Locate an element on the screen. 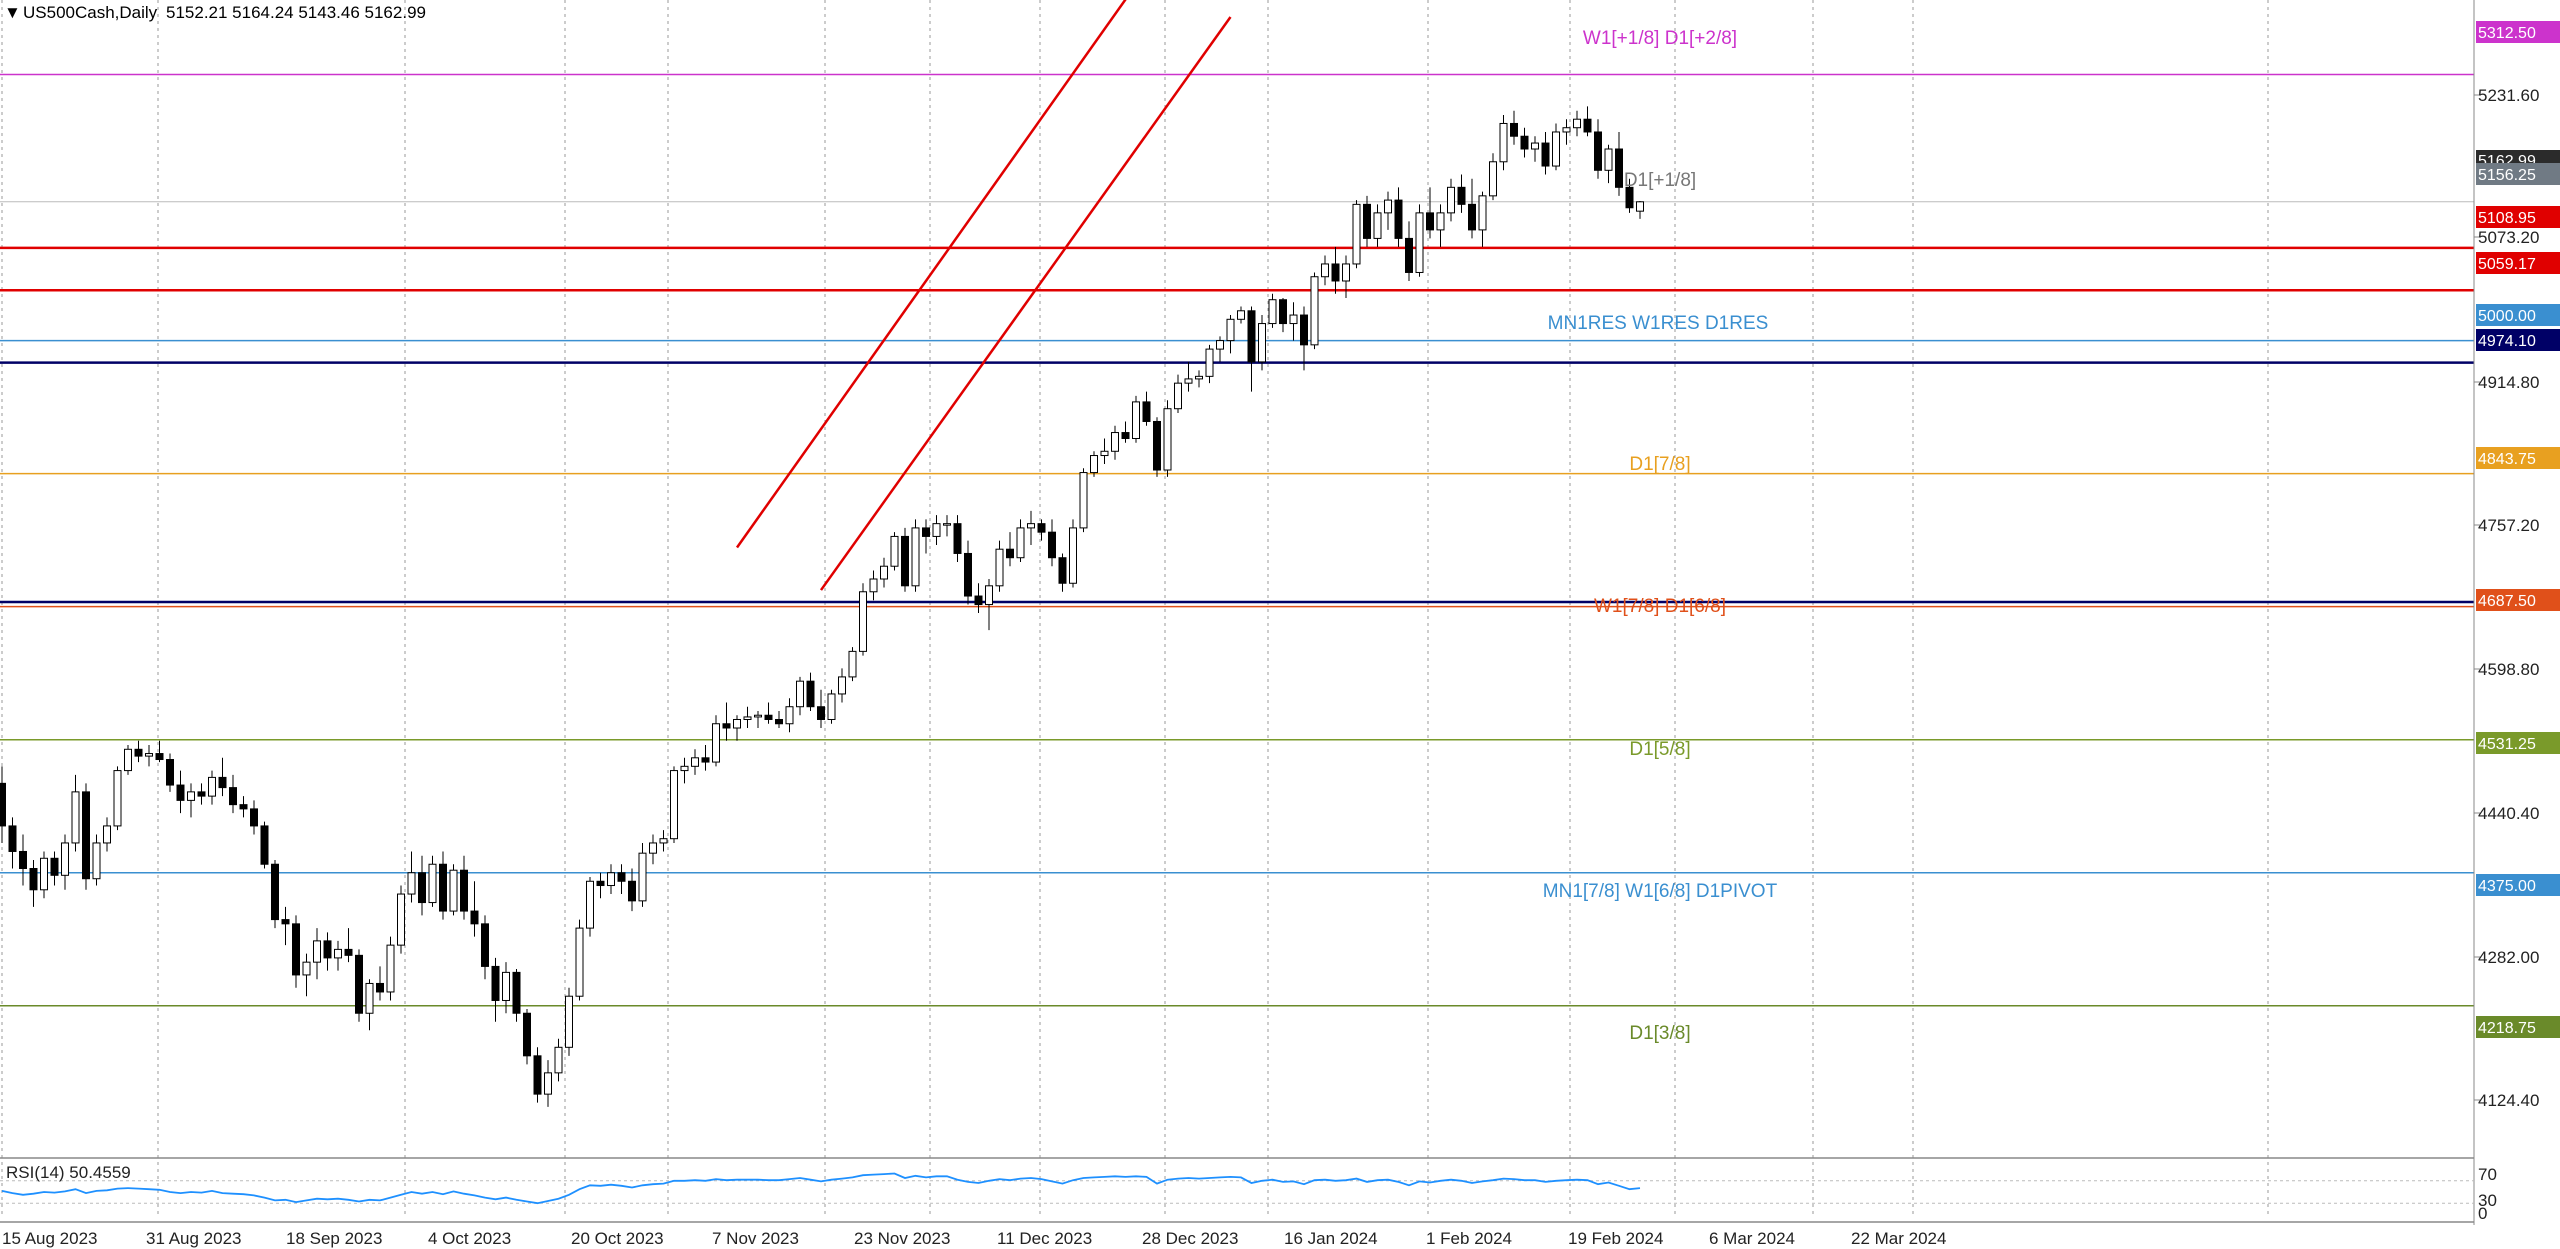 This screenshot has width=2560, height=1249. price-tick-label: 4282.00 is located at coordinates (2508, 957).